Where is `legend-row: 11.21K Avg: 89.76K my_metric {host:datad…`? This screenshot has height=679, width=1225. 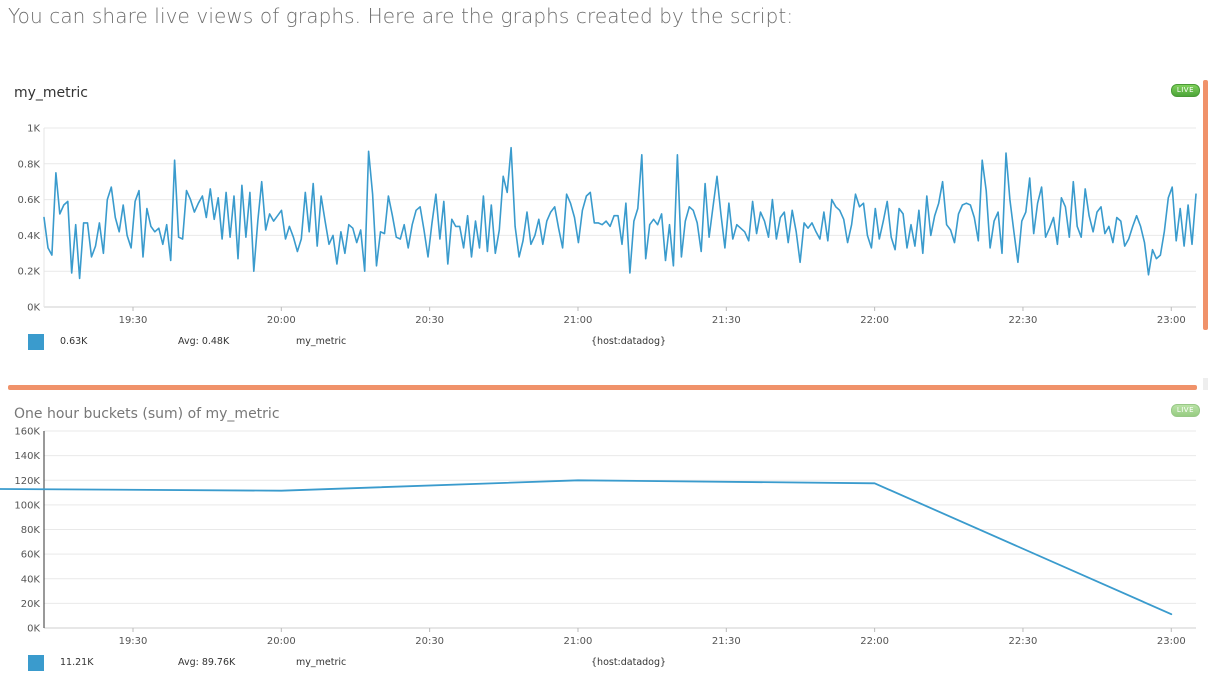
legend-row: 11.21K Avg: 89.76K my_metric {host:datad… is located at coordinates (612, 663).